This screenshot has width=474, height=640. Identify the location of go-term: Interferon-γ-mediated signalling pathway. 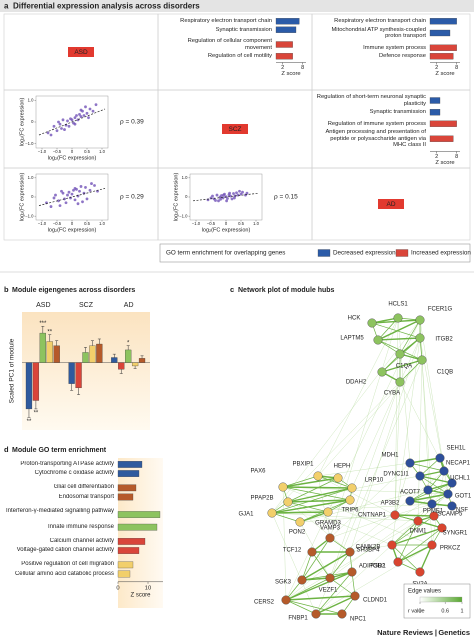
(59, 510).